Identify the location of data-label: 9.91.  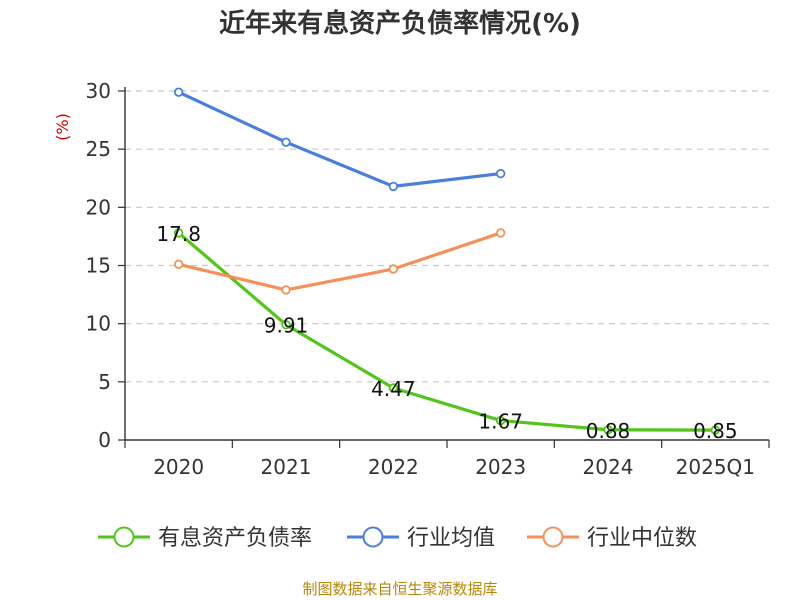
(286, 326).